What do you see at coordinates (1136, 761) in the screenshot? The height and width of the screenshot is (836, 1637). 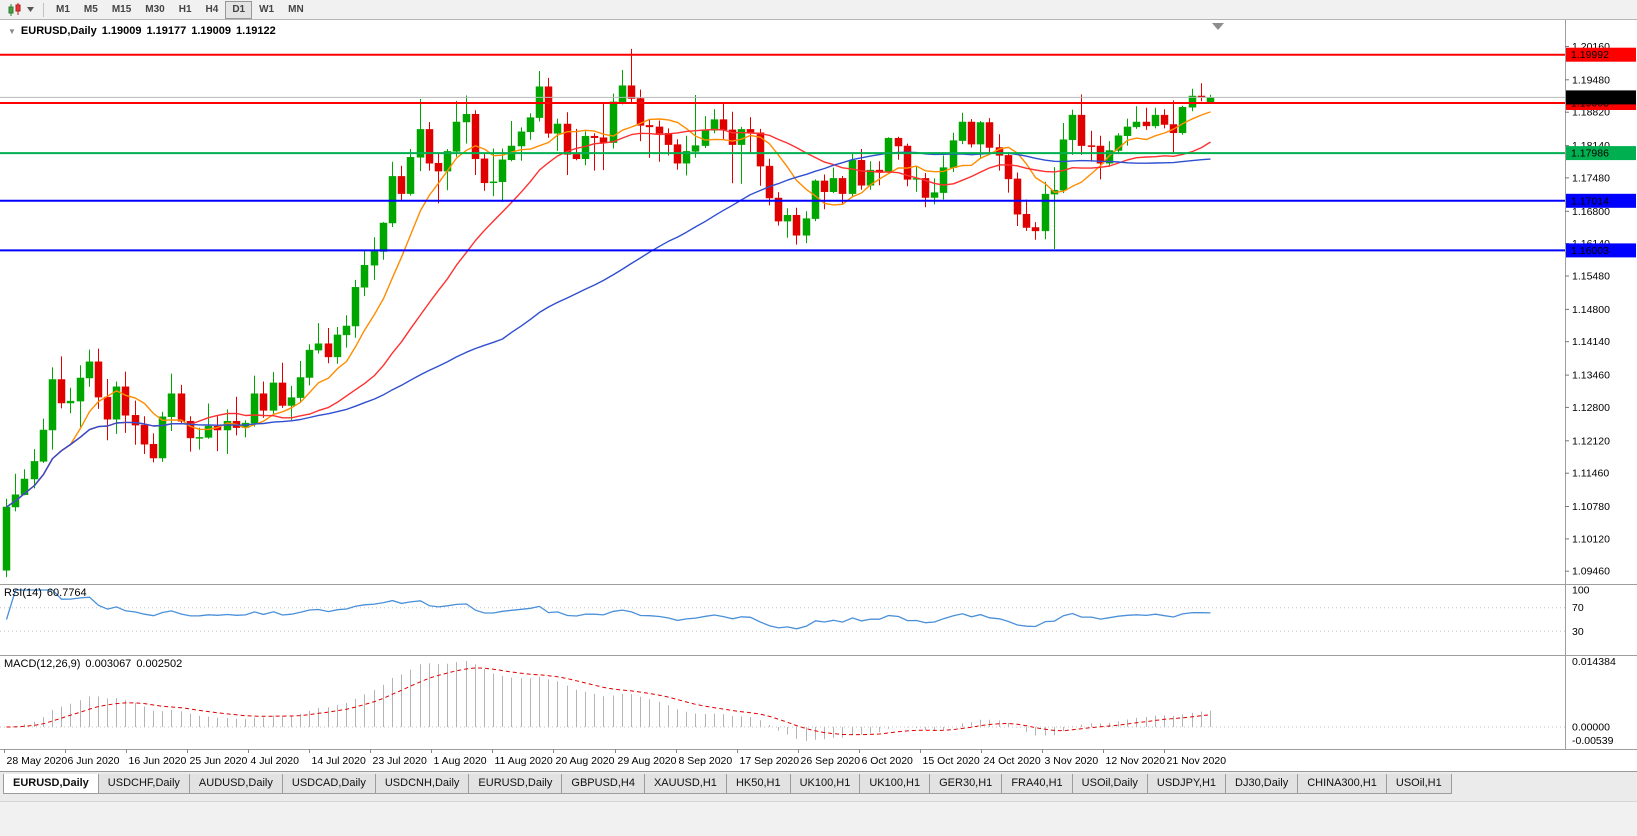 I see `svg-text: 12 Nov 2020` at bounding box center [1136, 761].